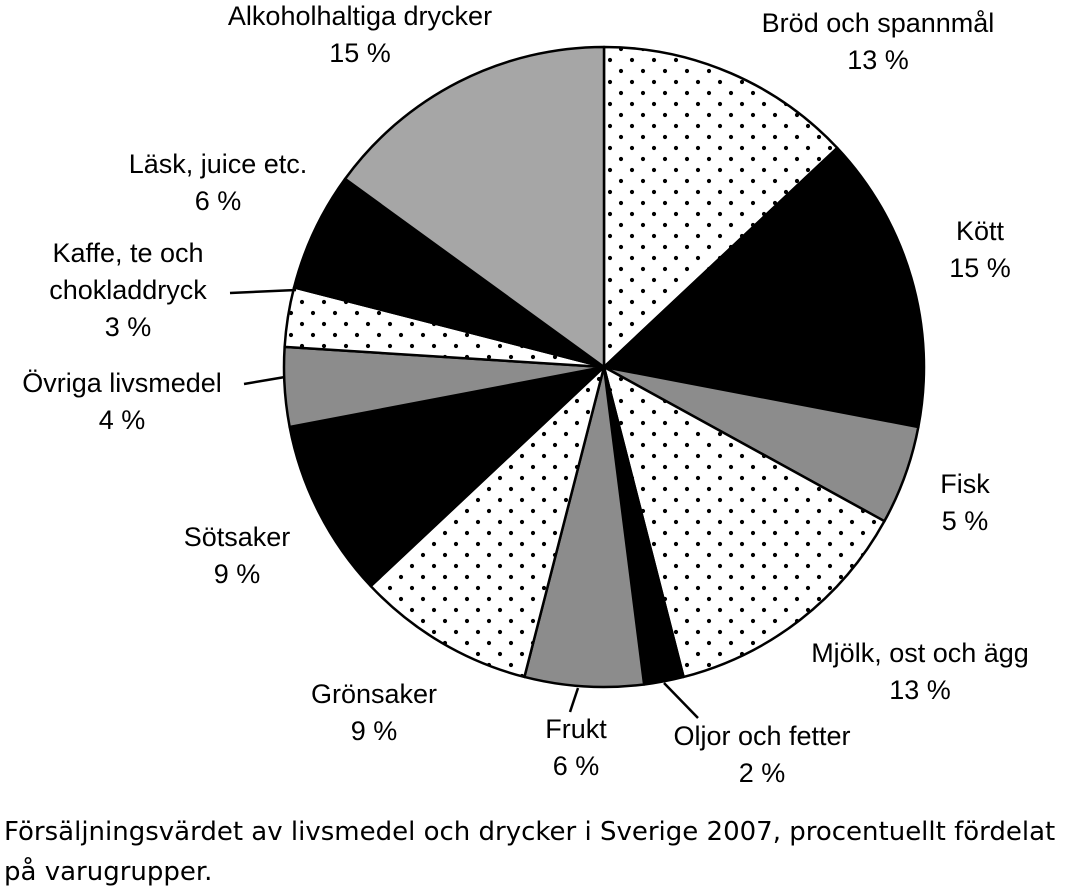  I want to click on slice-label: Kött 15 %, so click(980, 249).